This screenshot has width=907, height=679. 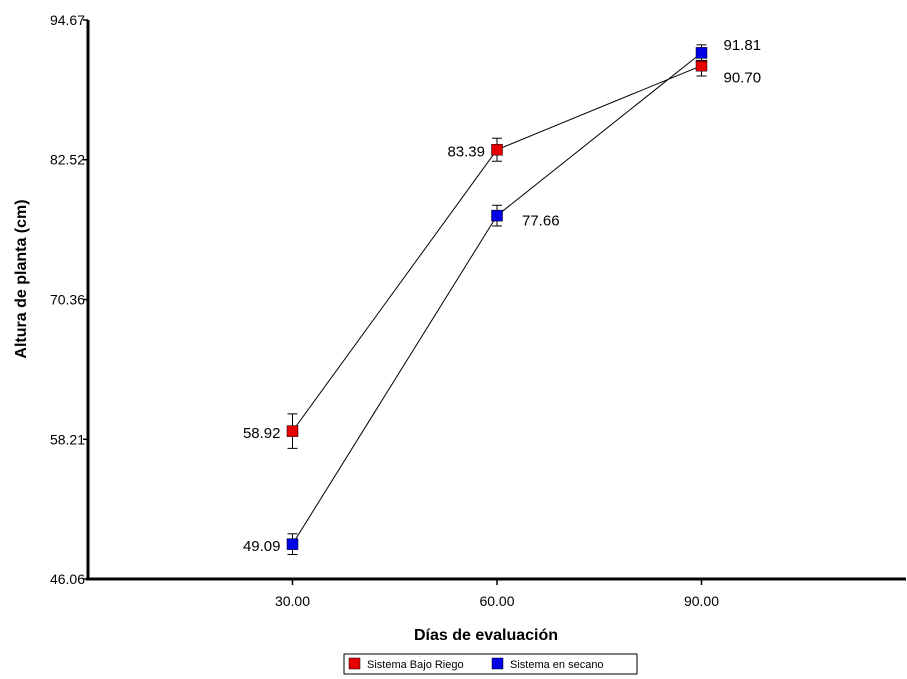 What do you see at coordinates (262, 433) in the screenshot?
I see `data-label: 58.92` at bounding box center [262, 433].